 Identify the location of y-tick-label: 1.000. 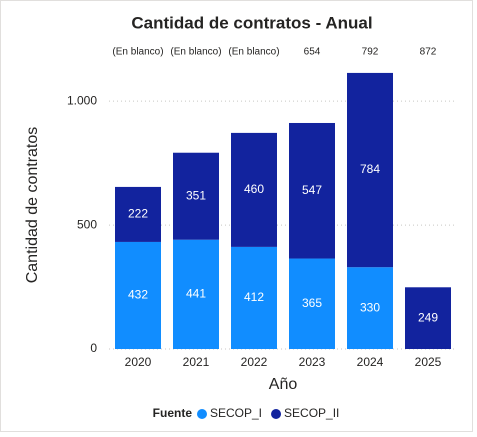
(82, 100).